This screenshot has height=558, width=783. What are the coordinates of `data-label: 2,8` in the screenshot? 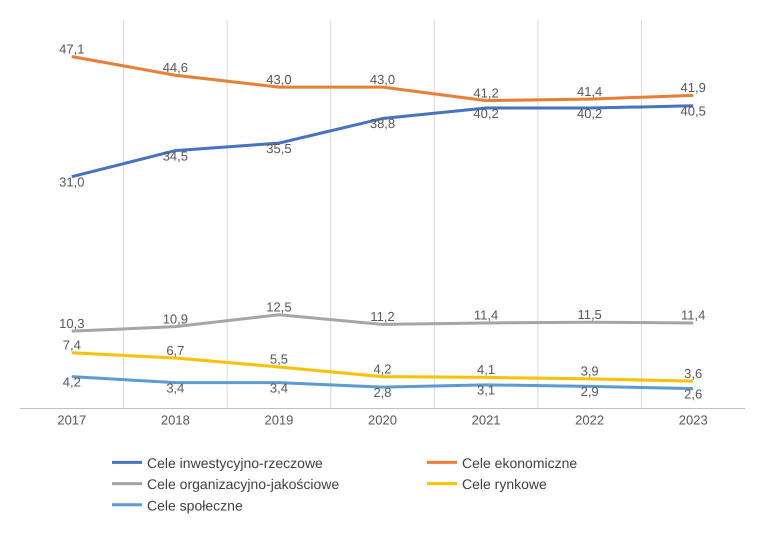 It's located at (382, 392).